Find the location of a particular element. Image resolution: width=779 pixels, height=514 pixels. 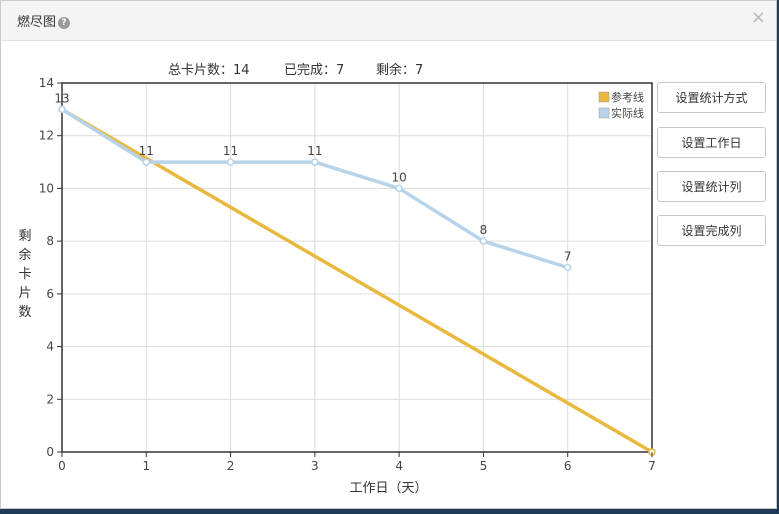

legend-label: 实际线 is located at coordinates (627, 113).